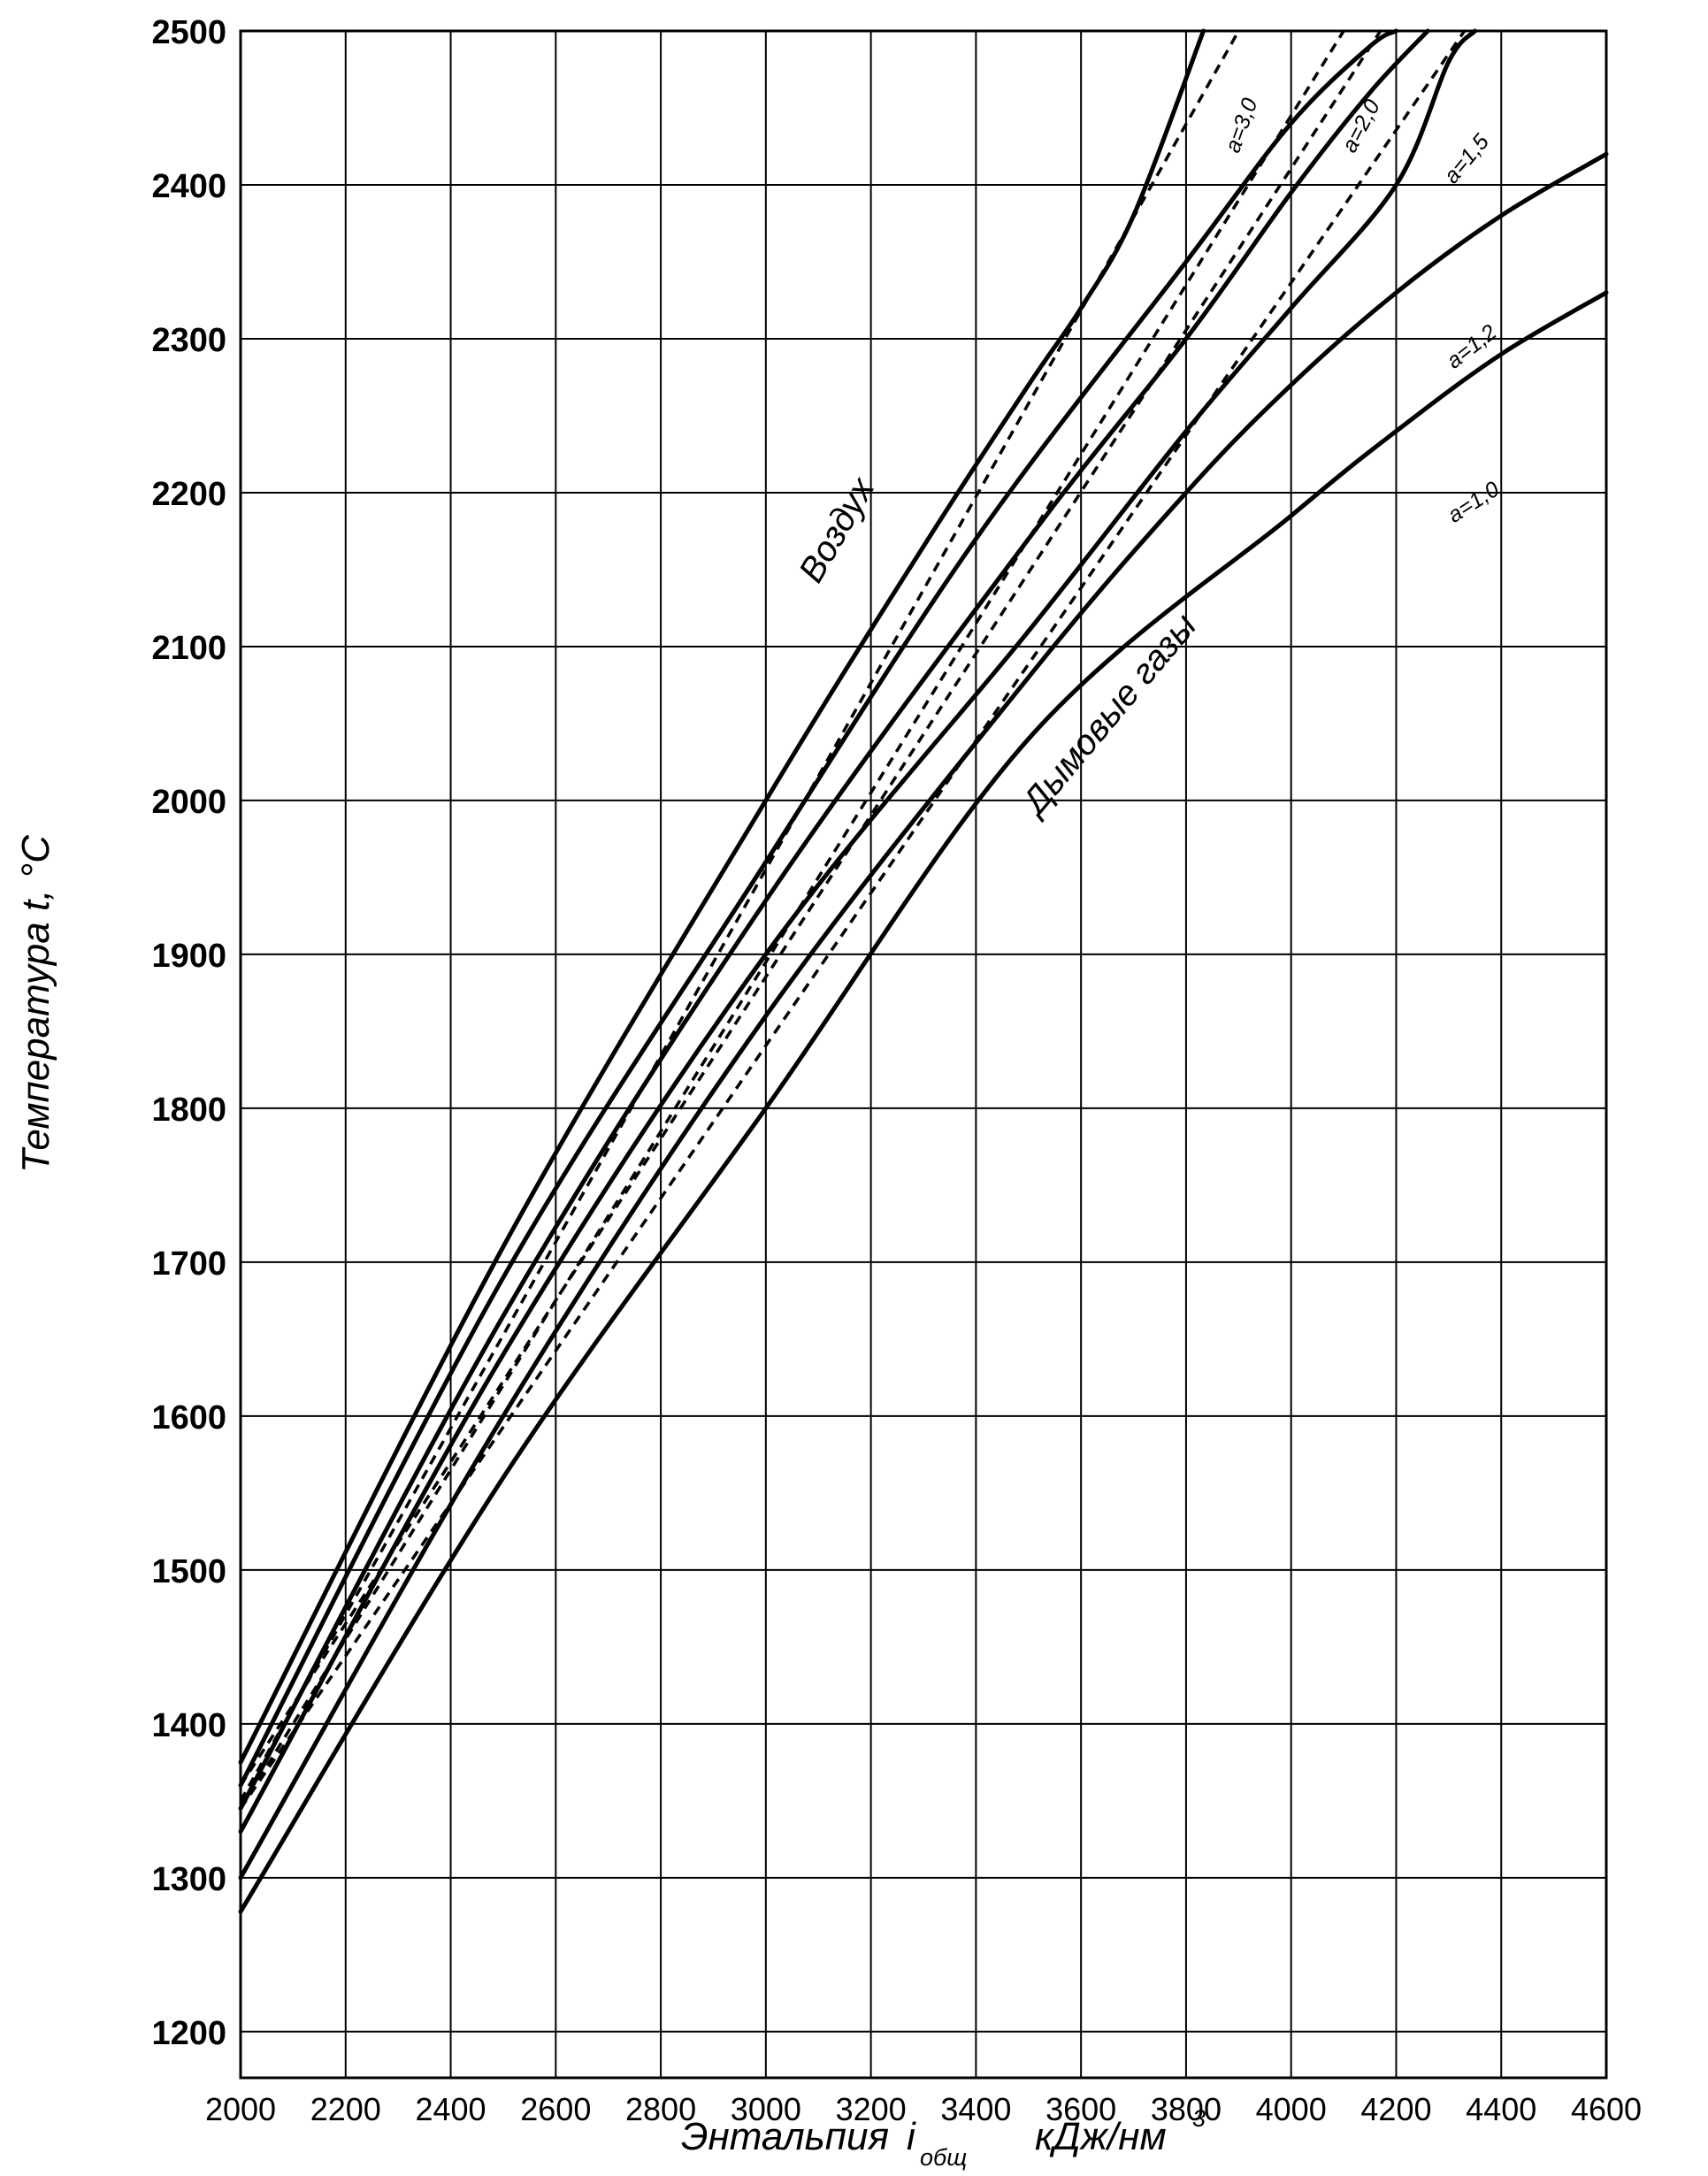 This screenshot has width=1708, height=2176. What do you see at coordinates (1466, 158) in the screenshot?
I see `curve-label: a=1,5` at bounding box center [1466, 158].